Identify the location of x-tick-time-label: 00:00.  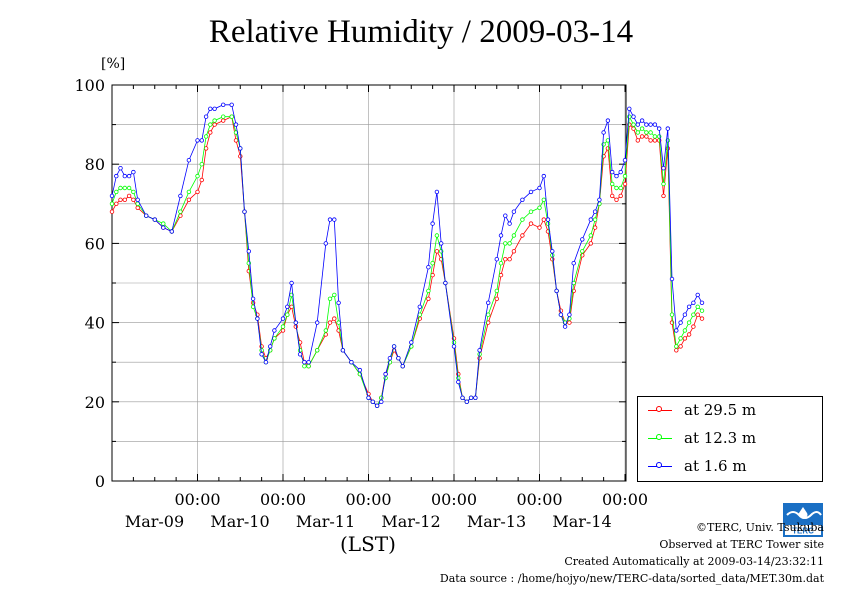
(454, 499).